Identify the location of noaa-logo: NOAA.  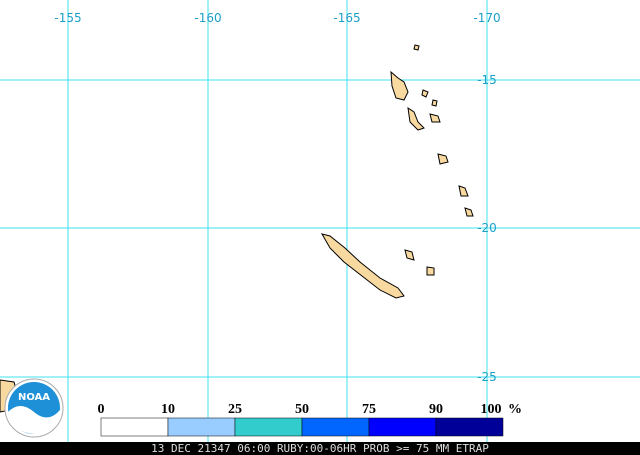
(34, 408).